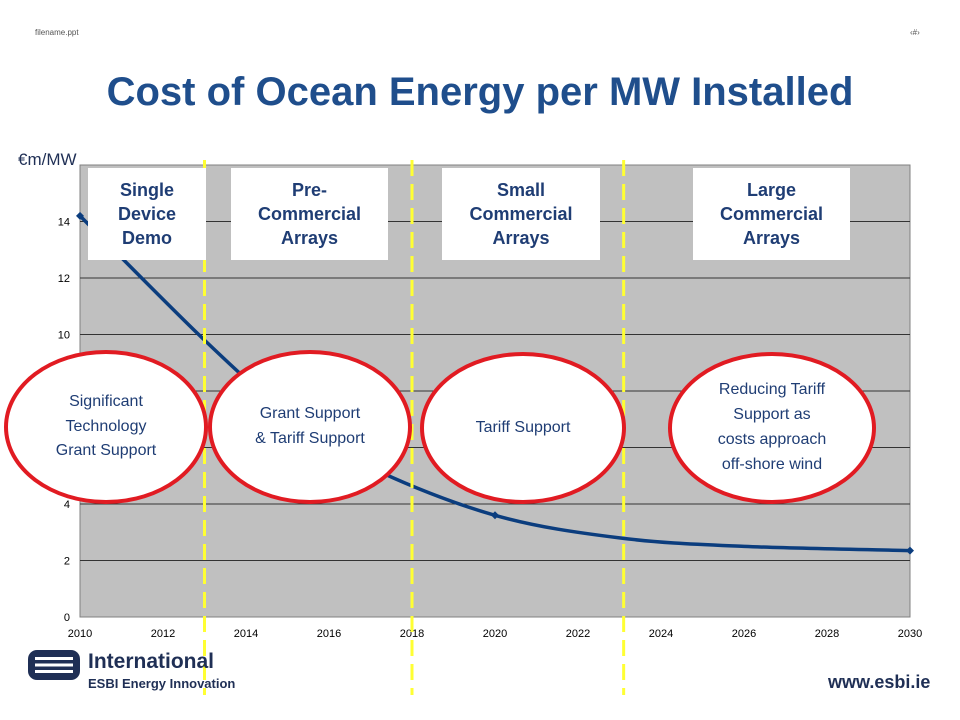 This screenshot has height=720, width=960. Describe the element at coordinates (771, 189) in the screenshot. I see `phase-label-line: Large` at that location.